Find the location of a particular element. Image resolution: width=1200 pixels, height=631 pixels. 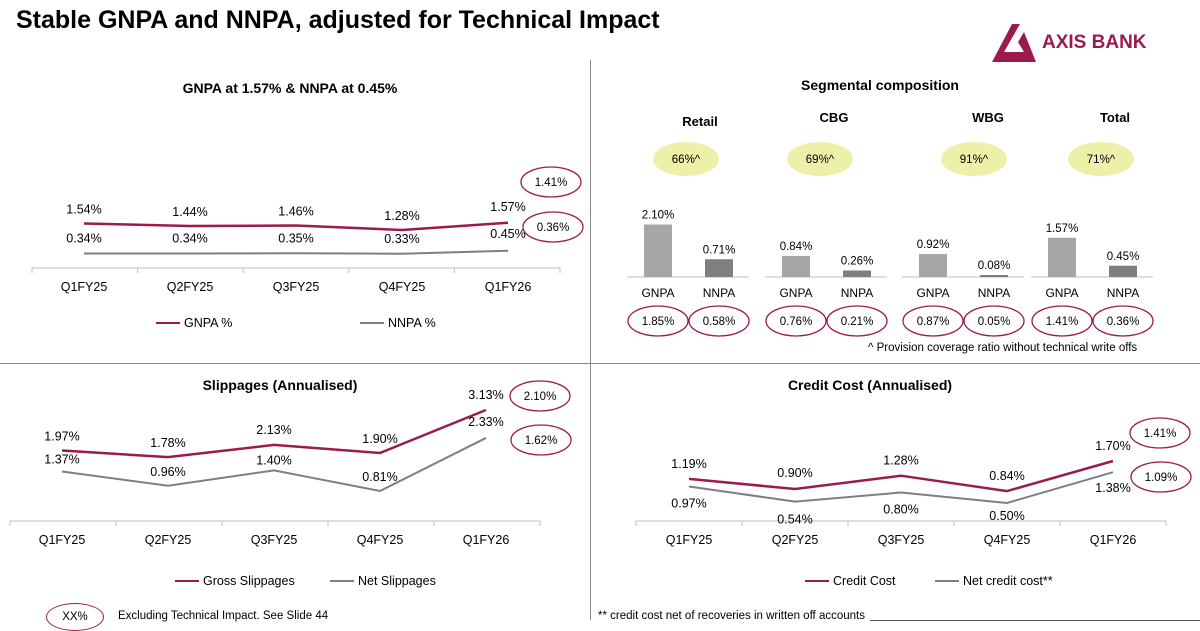

excl-technical-oval: 1.41% is located at coordinates (1160, 434).